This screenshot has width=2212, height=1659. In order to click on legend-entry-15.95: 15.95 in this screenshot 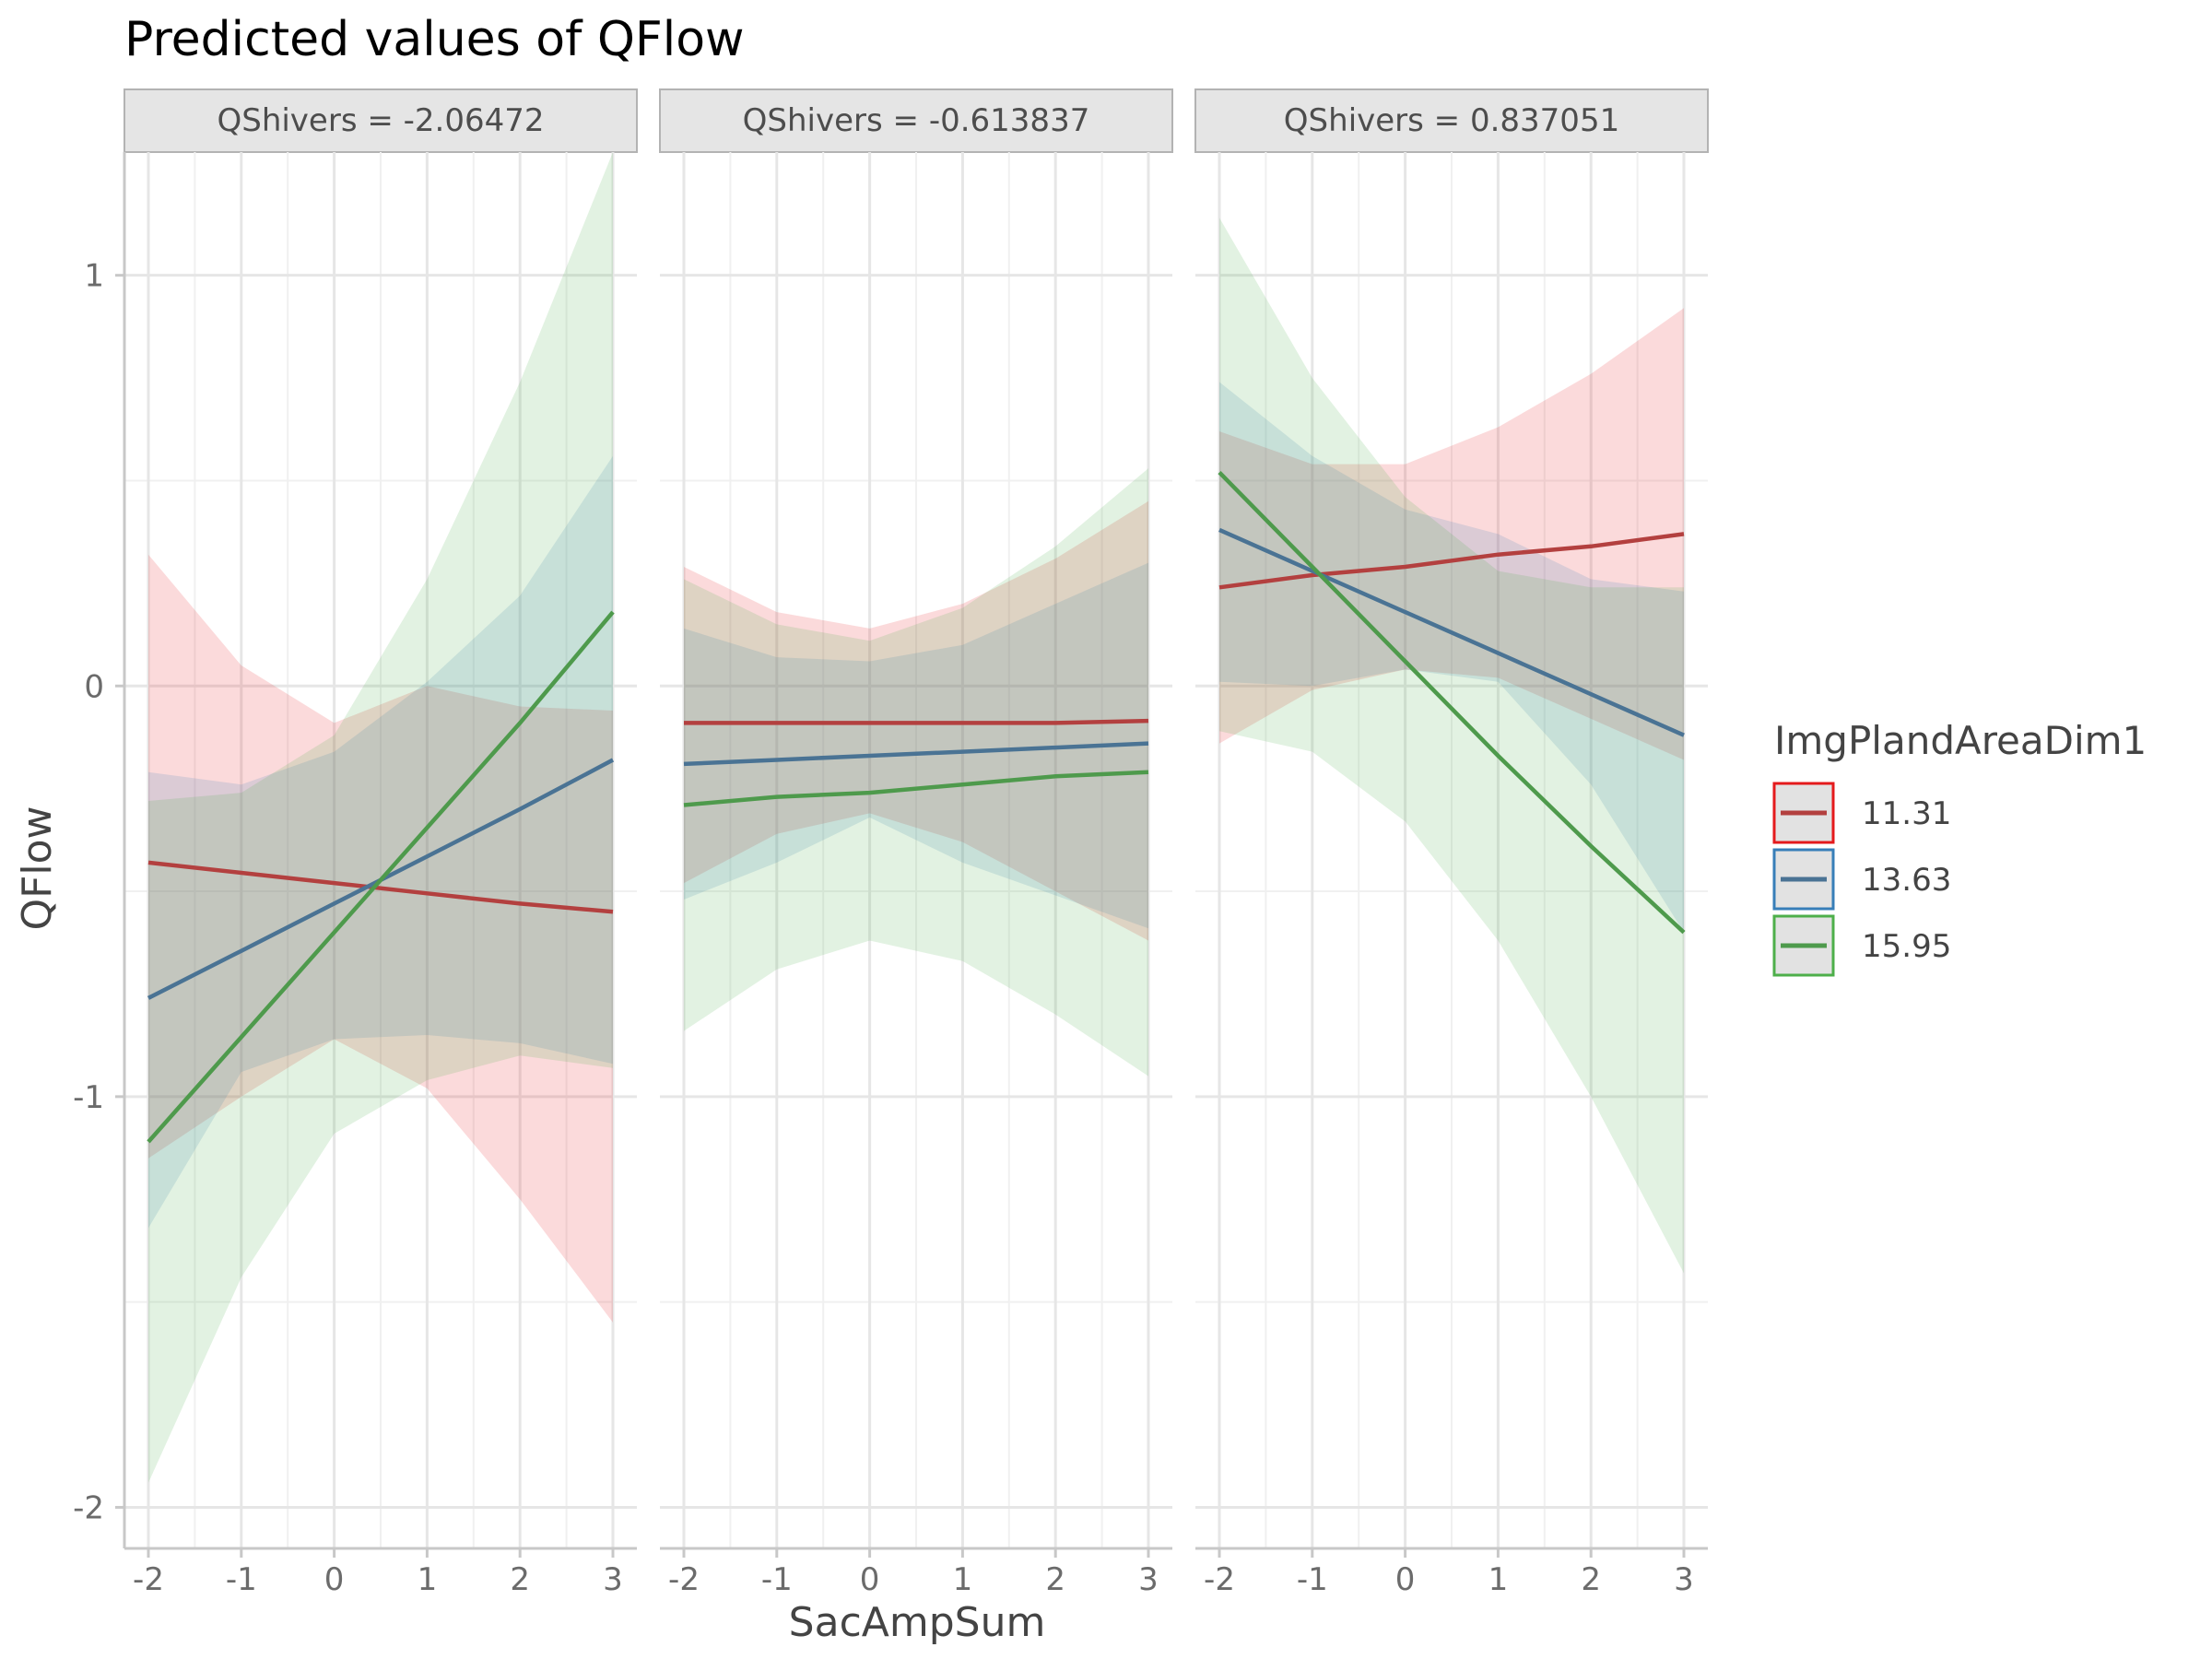, I will do `click(1861, 945)`.